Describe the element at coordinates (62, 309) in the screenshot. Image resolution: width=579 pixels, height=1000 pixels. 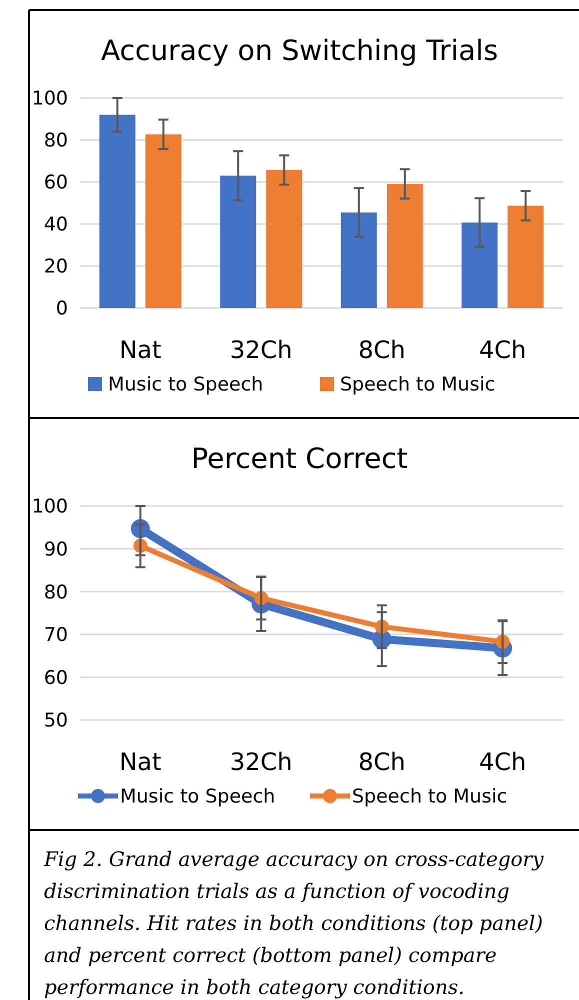
I see `y-tick-label: 0` at that location.